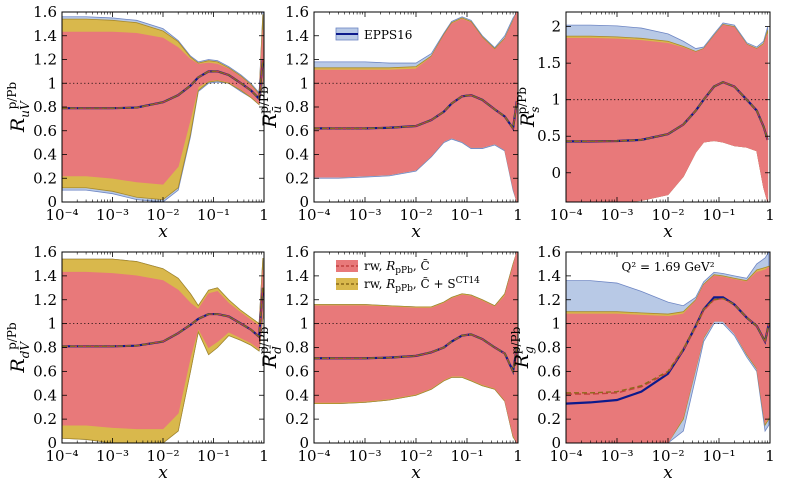  Describe the element at coordinates (297, 155) in the screenshot. I see `y-tick-label-ubar: 0.4` at that location.